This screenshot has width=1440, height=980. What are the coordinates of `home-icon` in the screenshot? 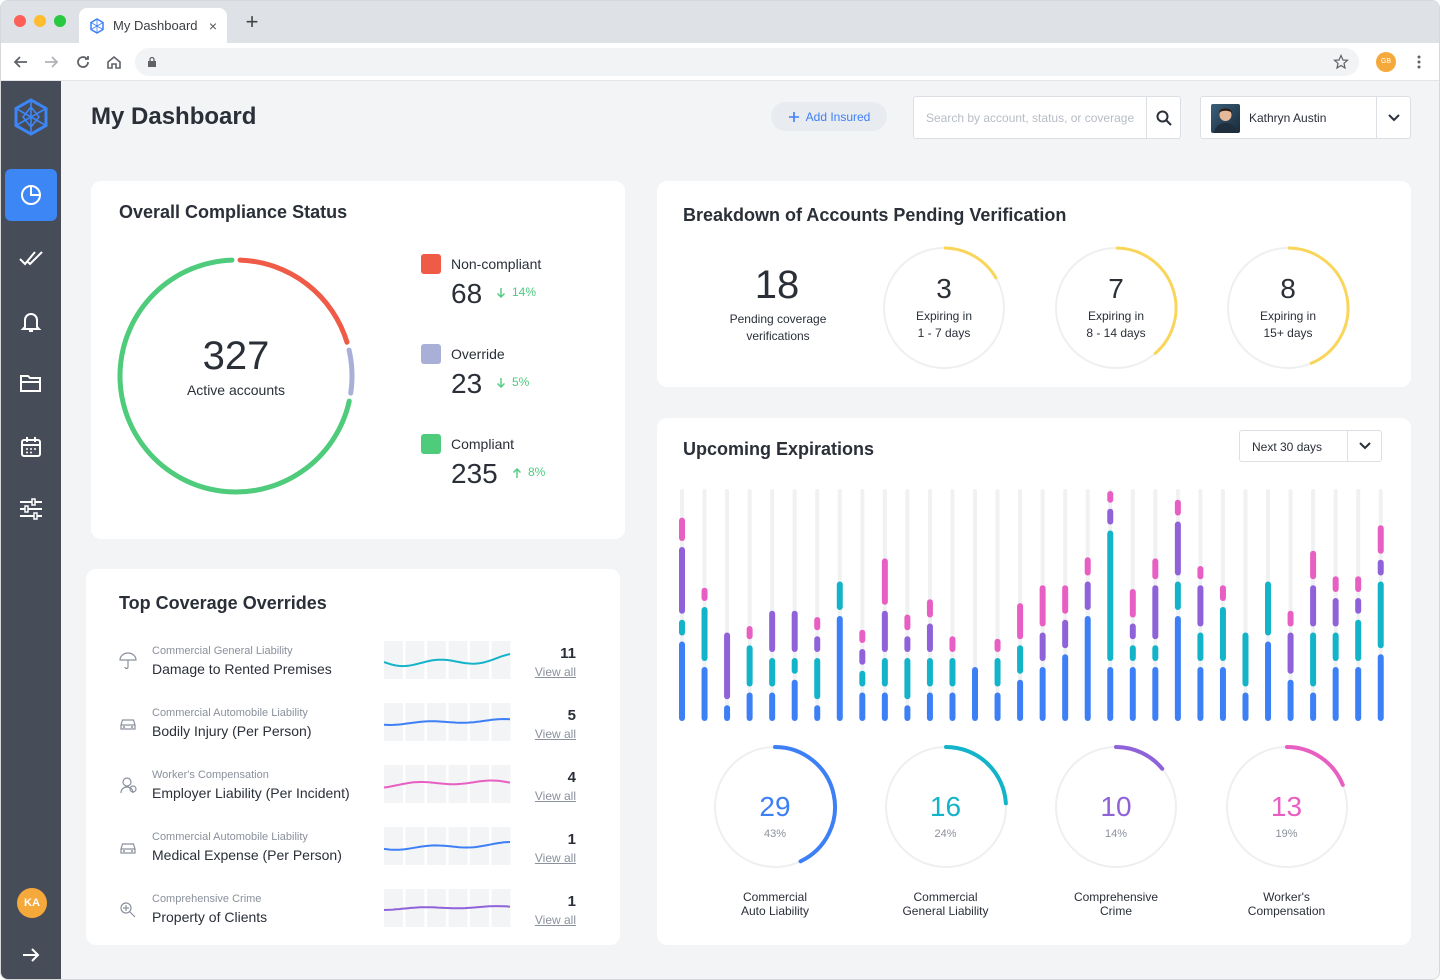 It's located at (114, 62).